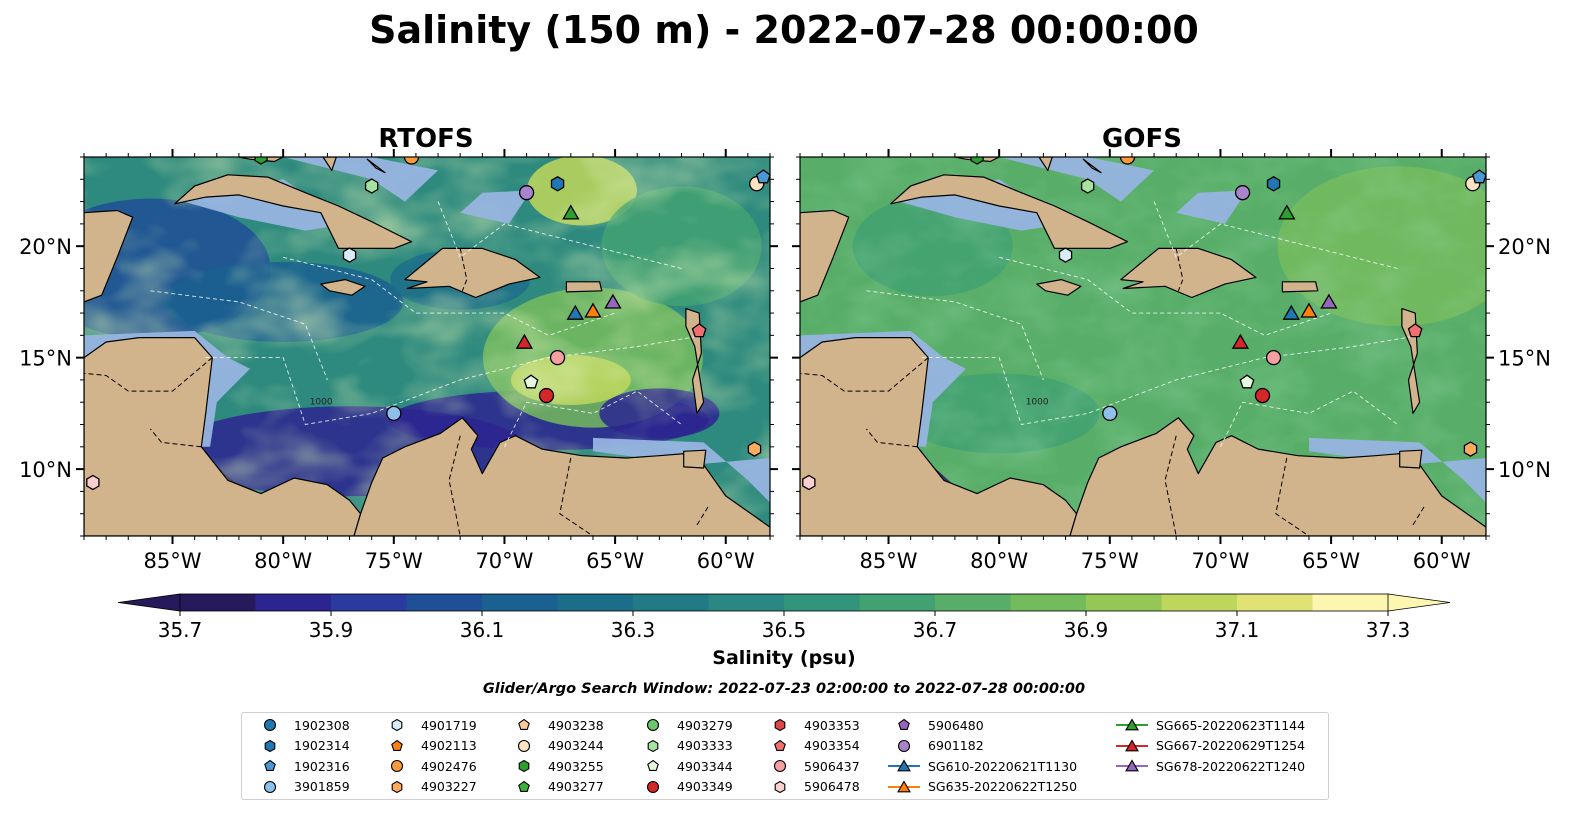 The height and width of the screenshot is (827, 1577). Describe the element at coordinates (343, 287) in the screenshot. I see `land-jamaica` at that location.